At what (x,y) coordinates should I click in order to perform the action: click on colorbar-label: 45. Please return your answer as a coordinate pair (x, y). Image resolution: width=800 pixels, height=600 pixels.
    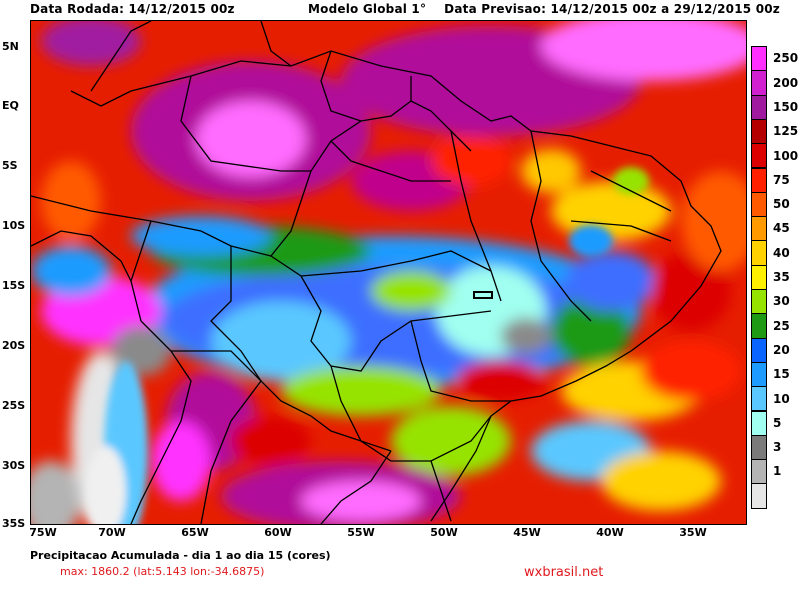
    Looking at the image, I should click on (781, 228).